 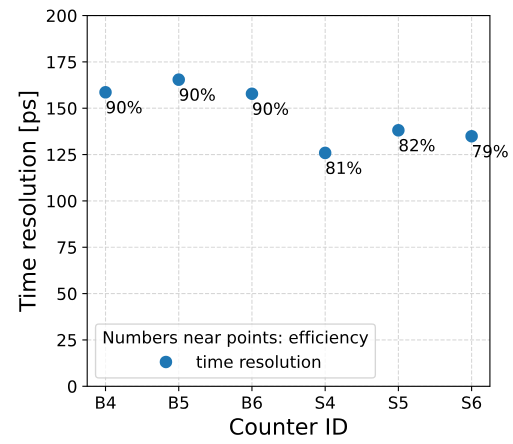 What do you see at coordinates (62, 201) in the screenshot?
I see `y-tick-label: 100` at bounding box center [62, 201].